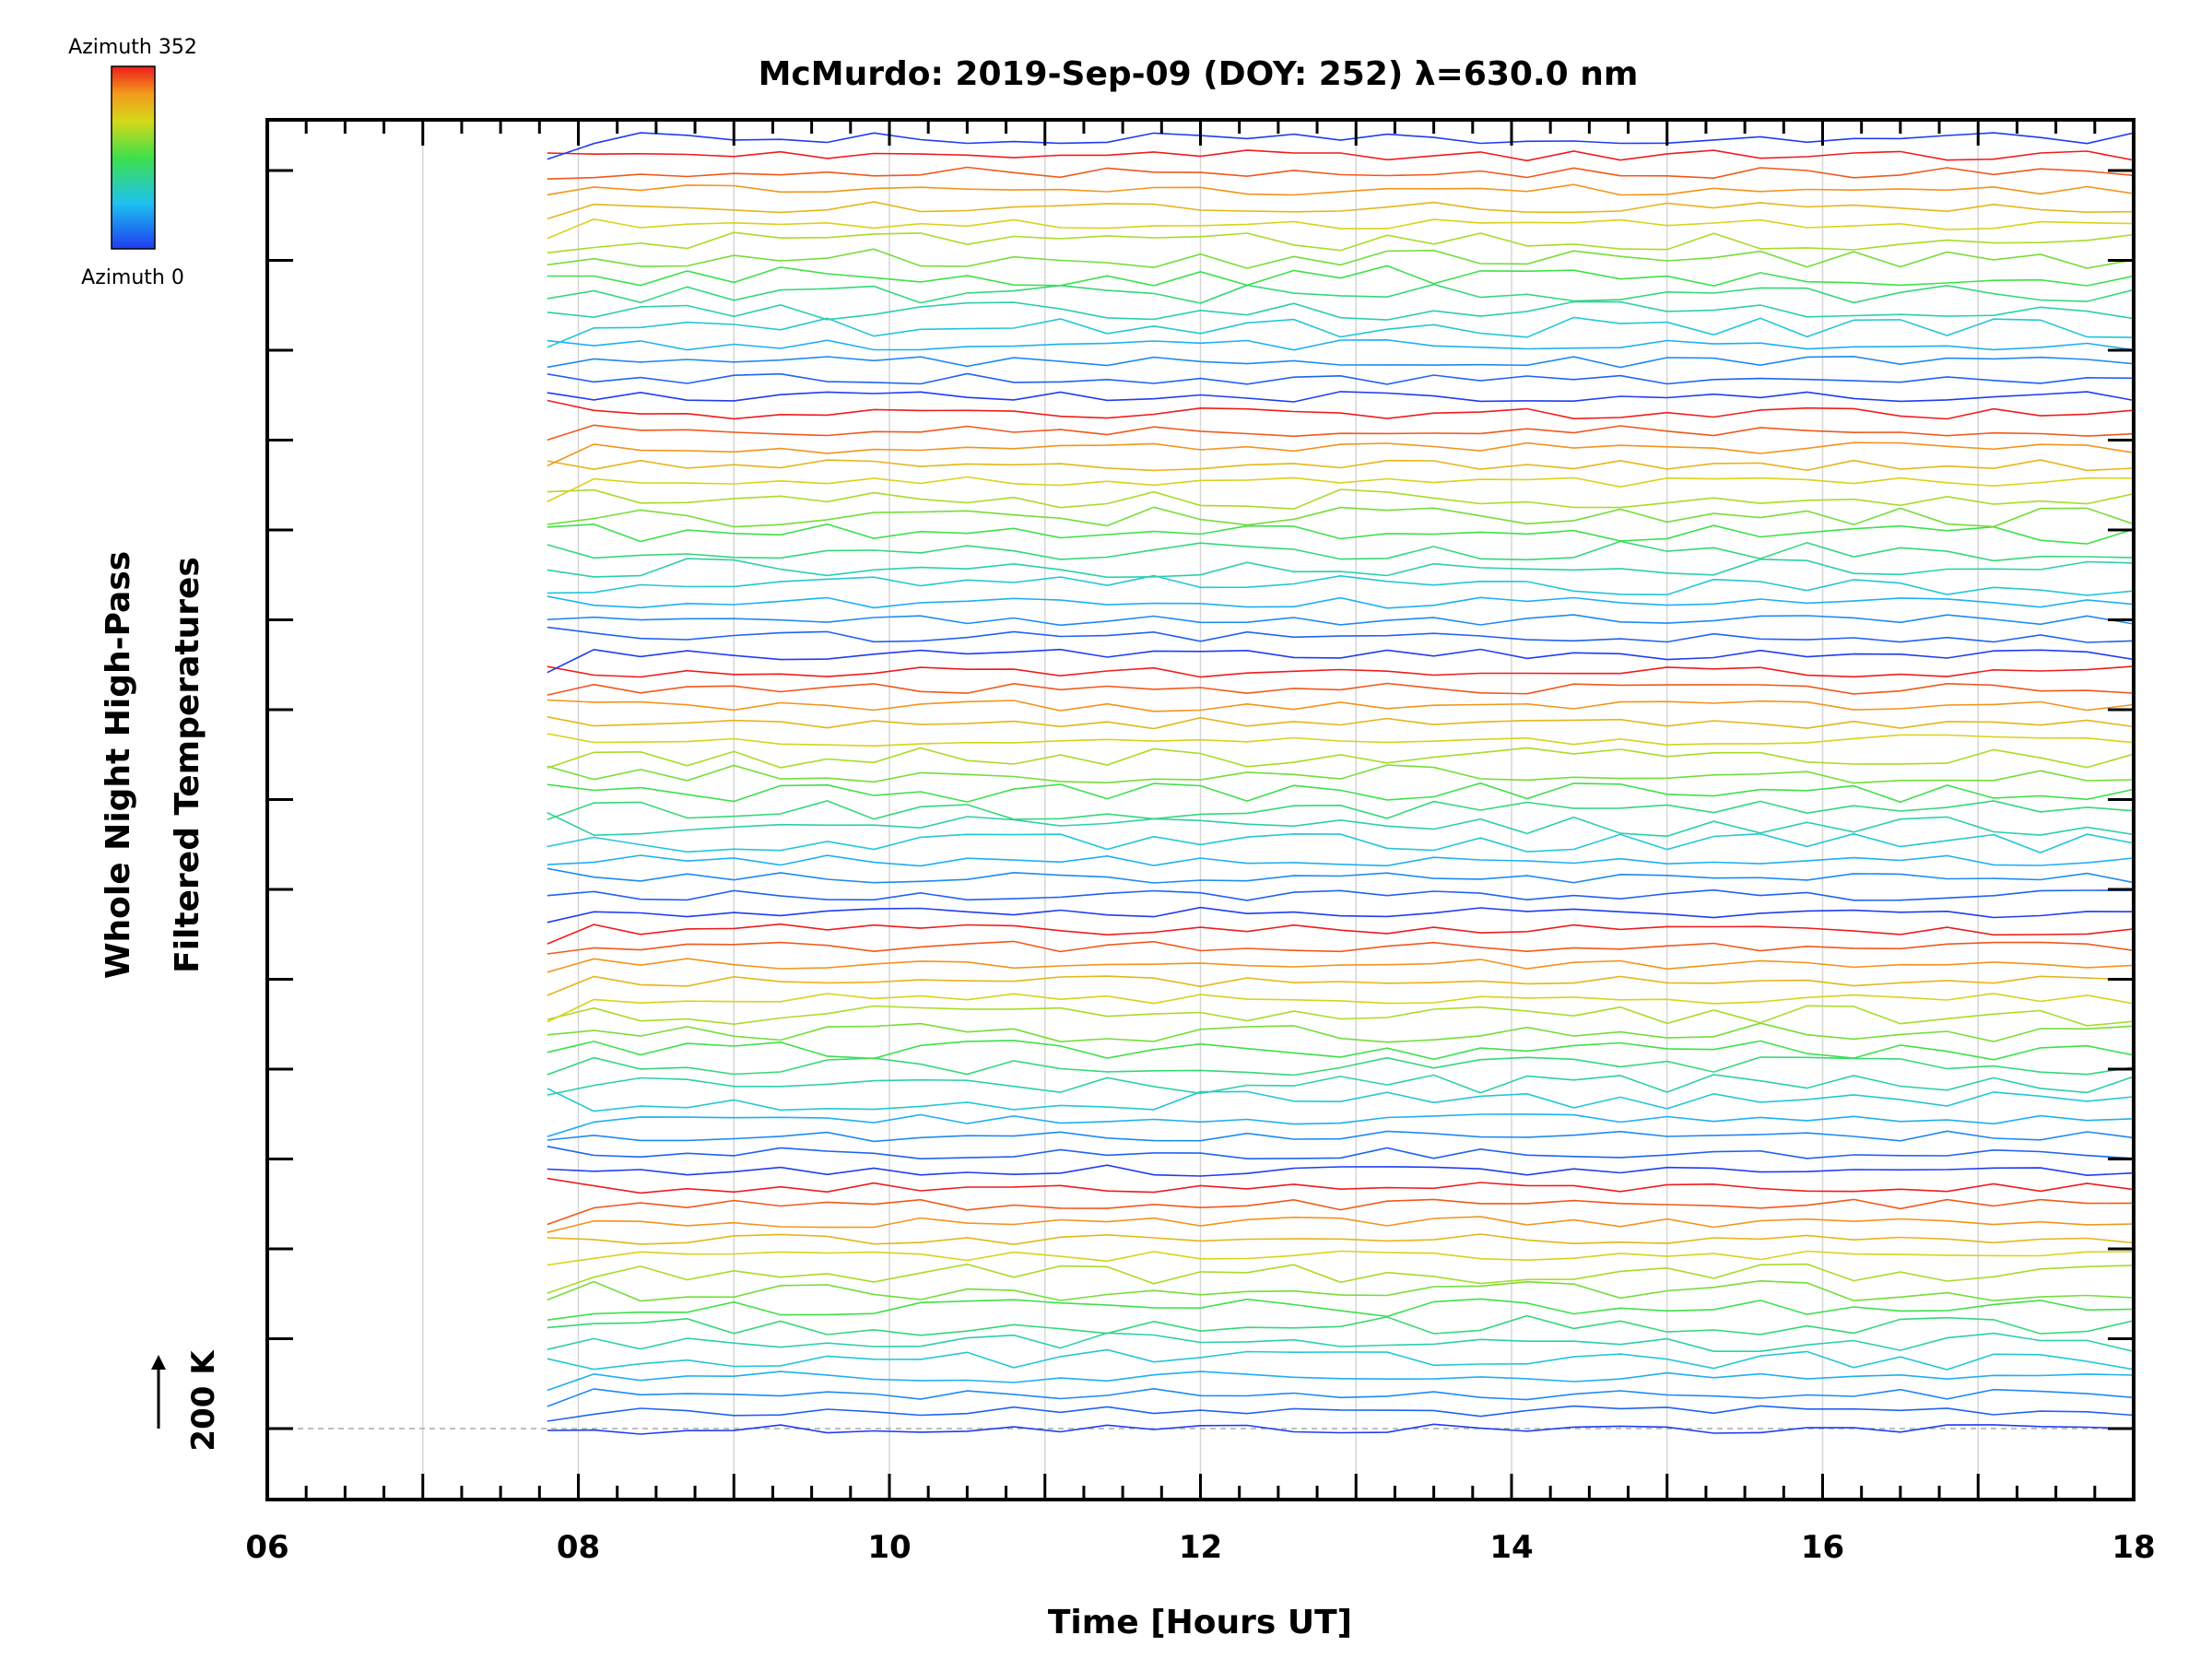 This screenshot has height=1659, width=2212. Describe the element at coordinates (1200, 1547) in the screenshot. I see `x-tick-label-3: 12` at that location.